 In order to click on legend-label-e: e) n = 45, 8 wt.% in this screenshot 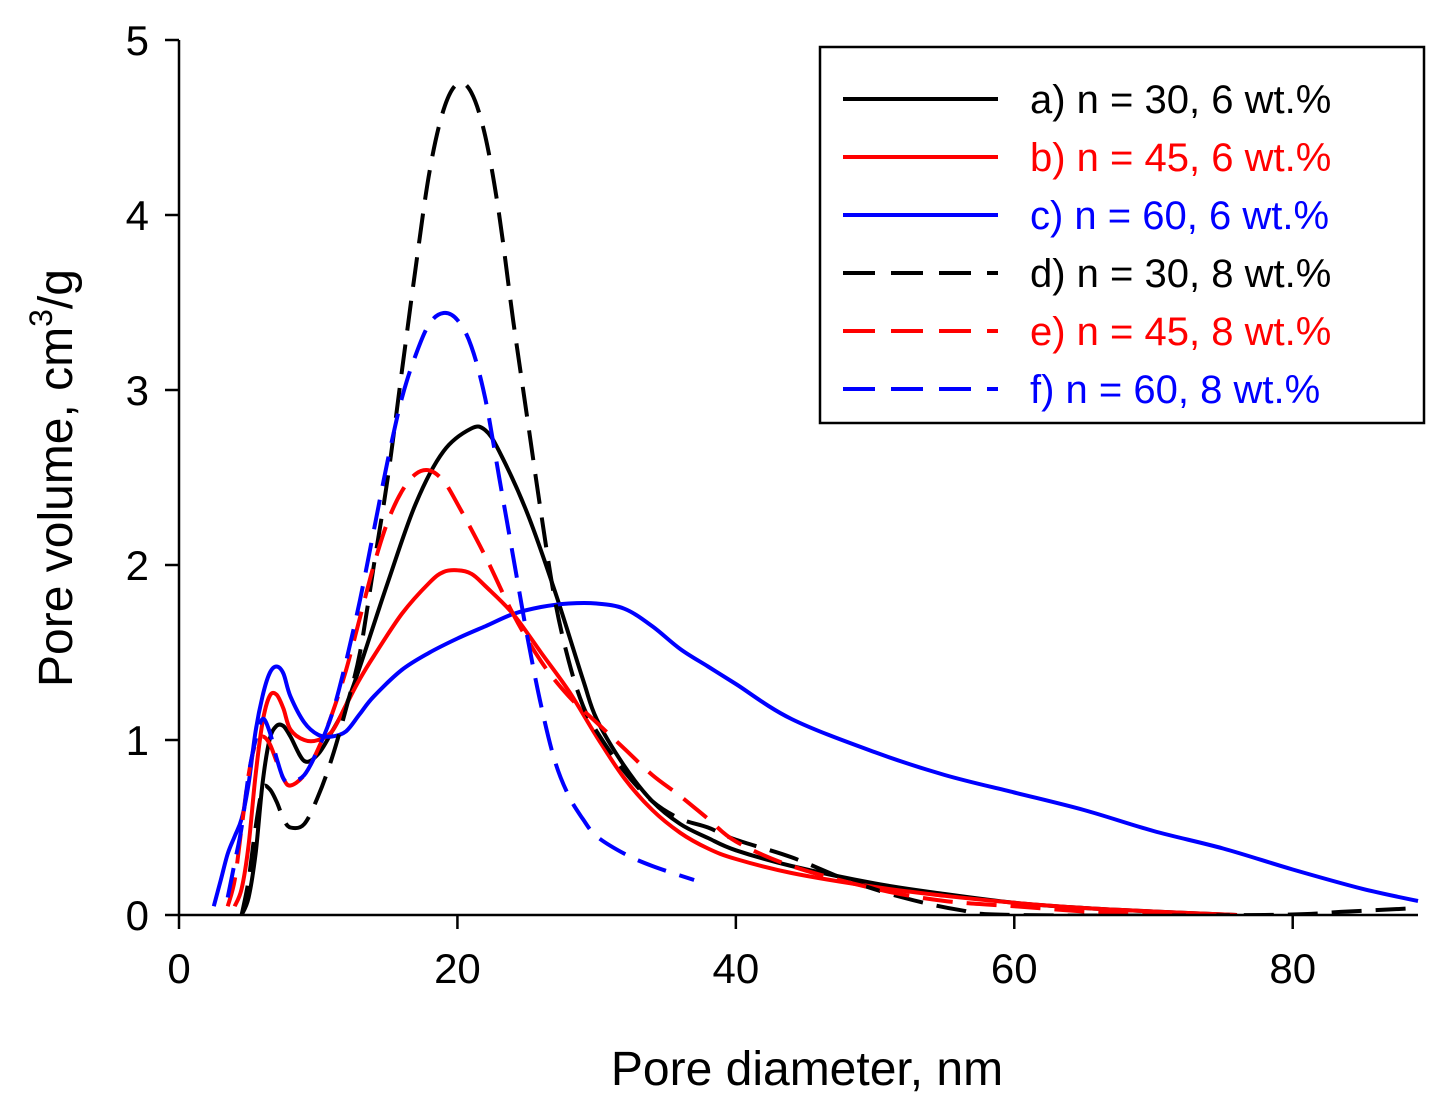, I will do `click(1180, 332)`.